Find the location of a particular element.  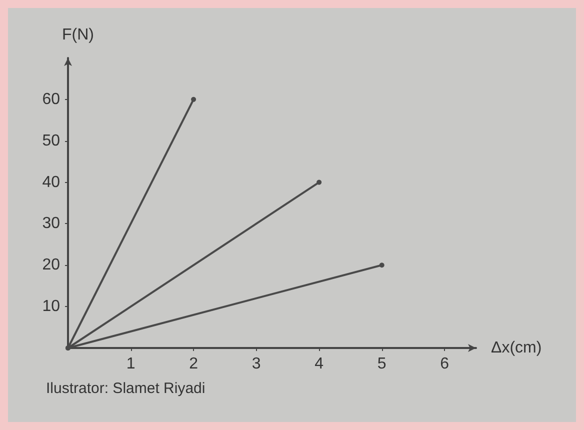

y-axis-title: F(N) is located at coordinates (78, 35).